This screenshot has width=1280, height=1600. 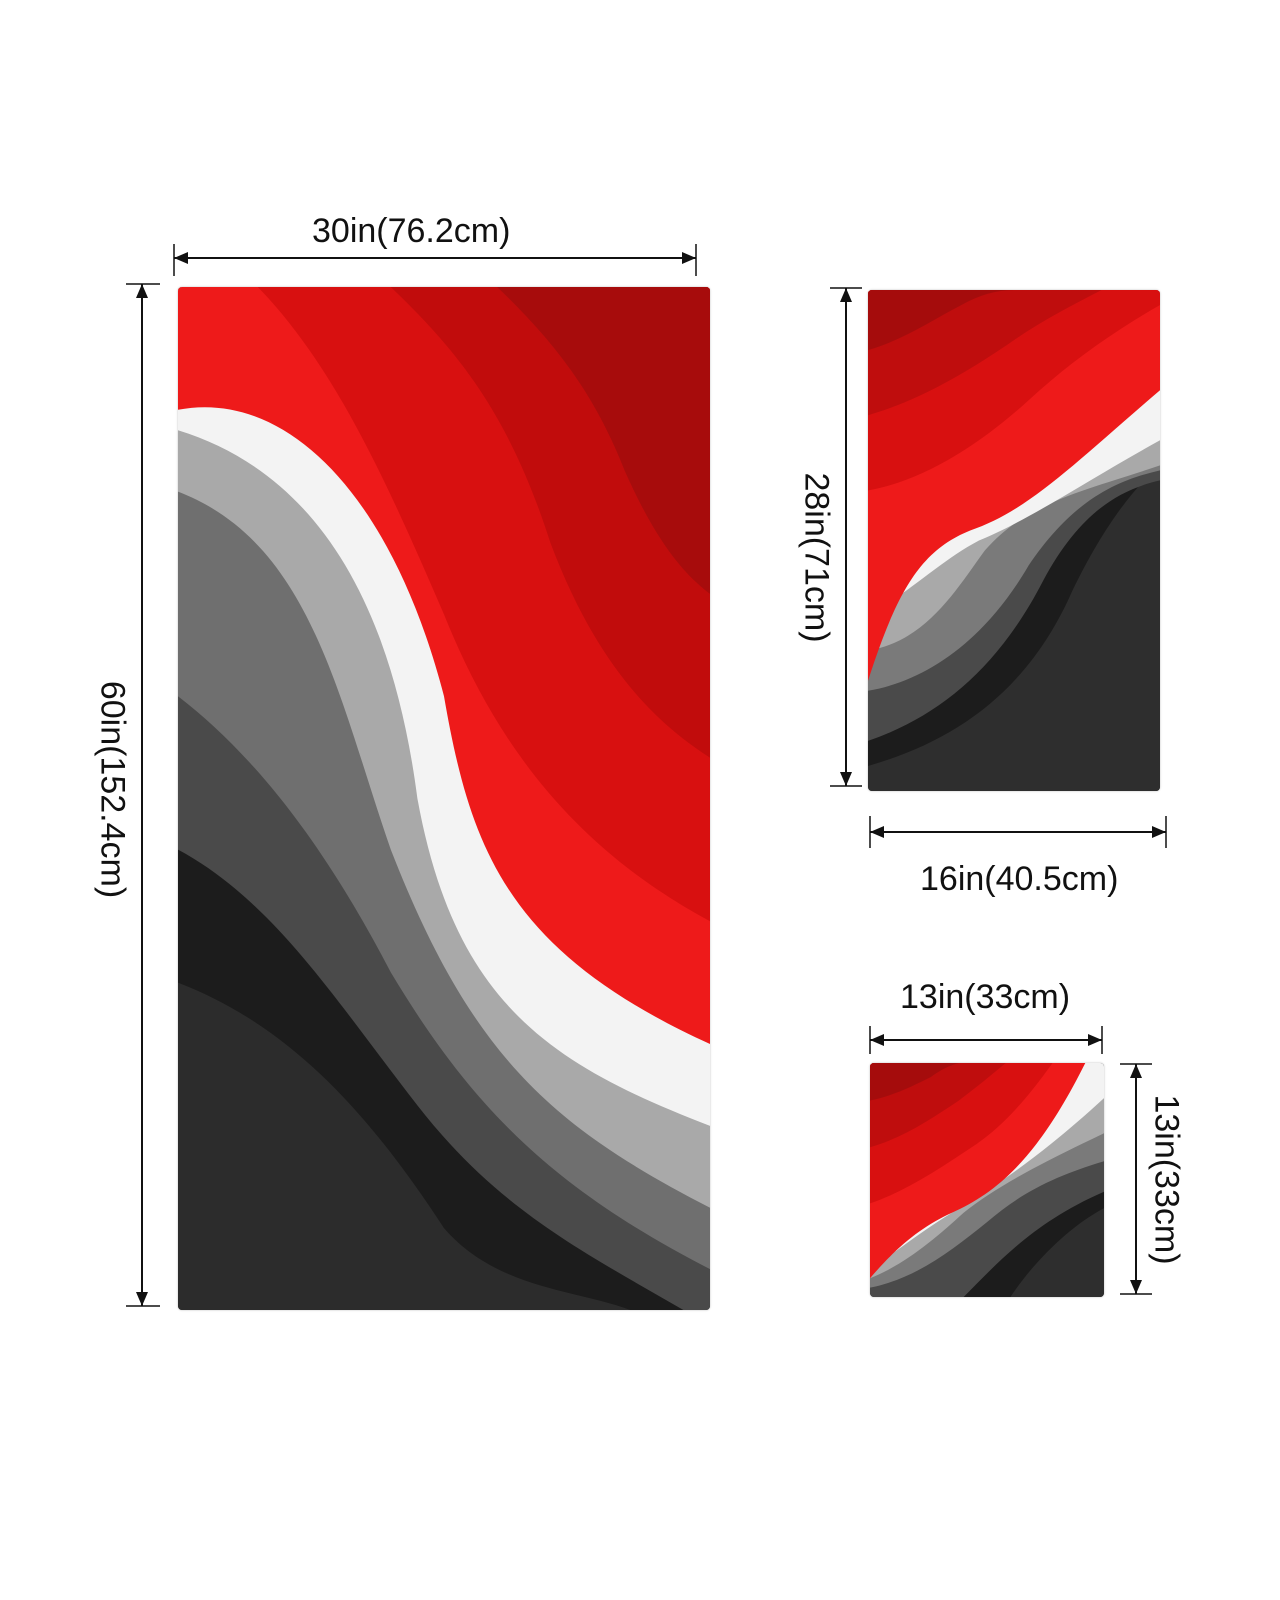 What do you see at coordinates (143, 795) in the screenshot?
I see `bath-towel-height-dimension` at bounding box center [143, 795].